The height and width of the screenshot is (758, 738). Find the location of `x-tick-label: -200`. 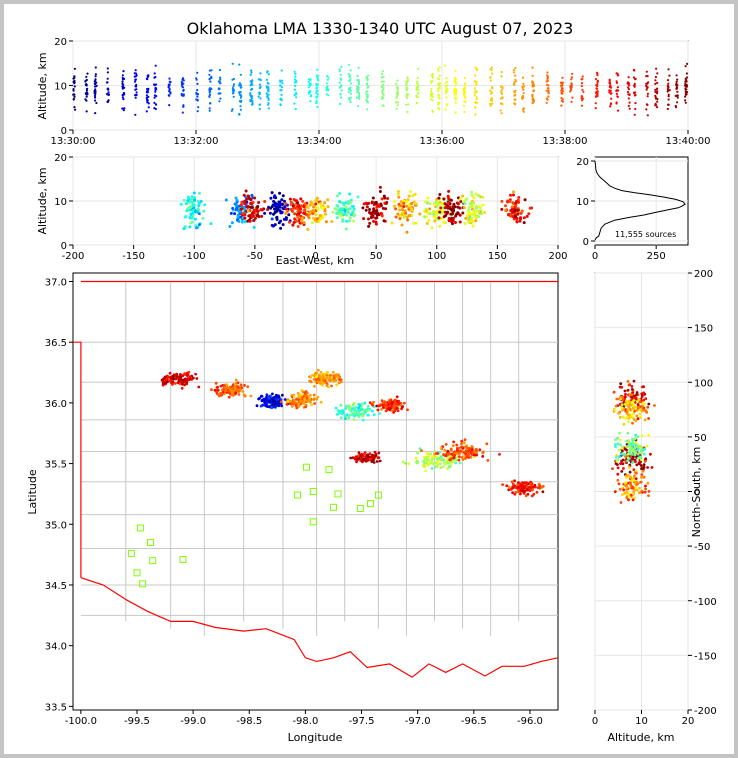

x-tick-label: -200 is located at coordinates (73, 256).